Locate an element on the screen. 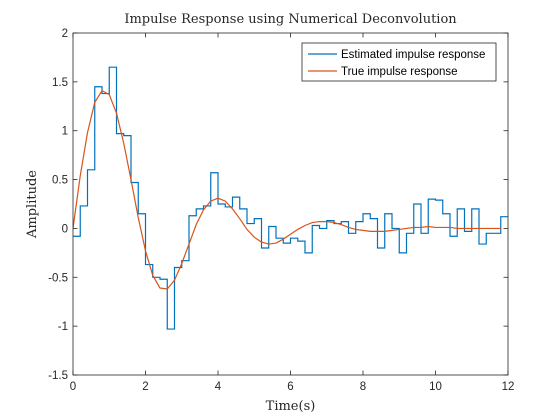 The height and width of the screenshot is (420, 560). y-tick-label: -1.5 is located at coordinates (58, 376).